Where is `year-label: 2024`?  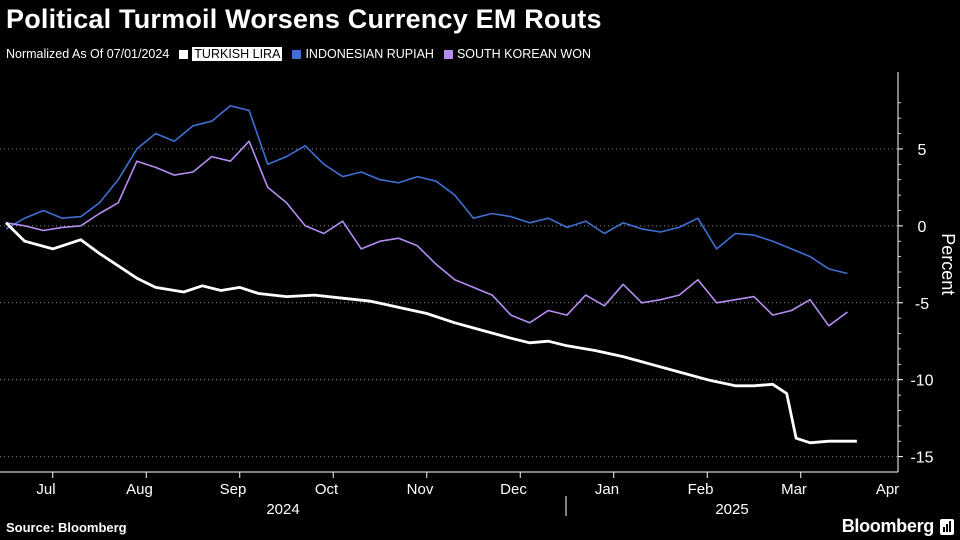 year-label: 2024 is located at coordinates (282, 509).